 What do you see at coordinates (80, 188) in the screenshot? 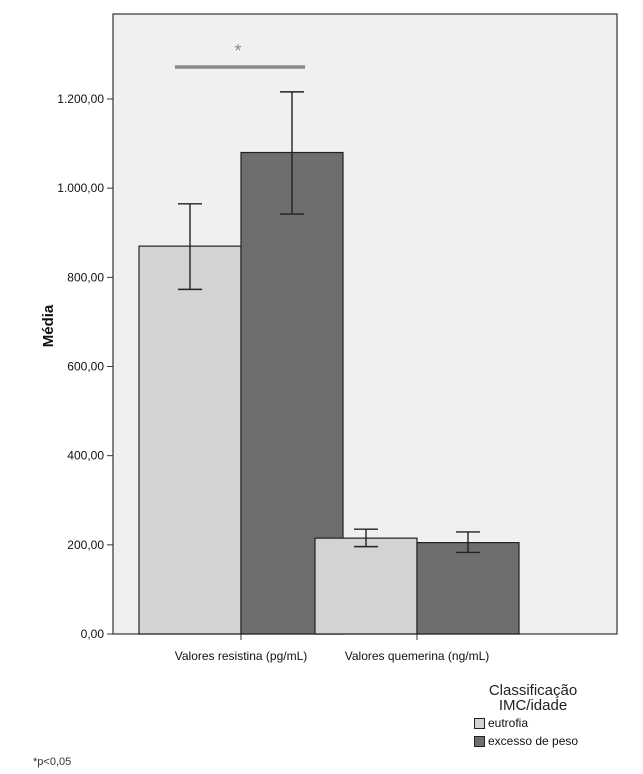
I see `y-tick-label: 1.000,00` at bounding box center [80, 188].